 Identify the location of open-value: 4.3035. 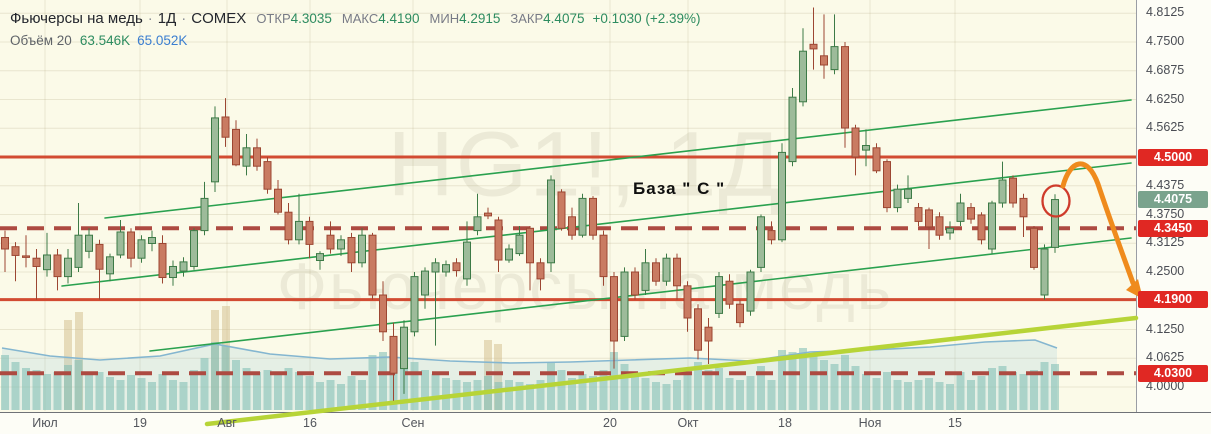
(311, 18).